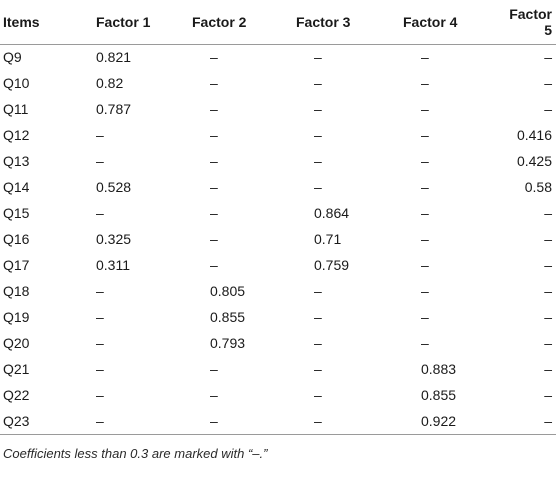 Image resolution: width=556 pixels, height=482 pixels. Describe the element at coordinates (278, 161) in the screenshot. I see `table-row: Q13 – – – – 0.425` at that location.